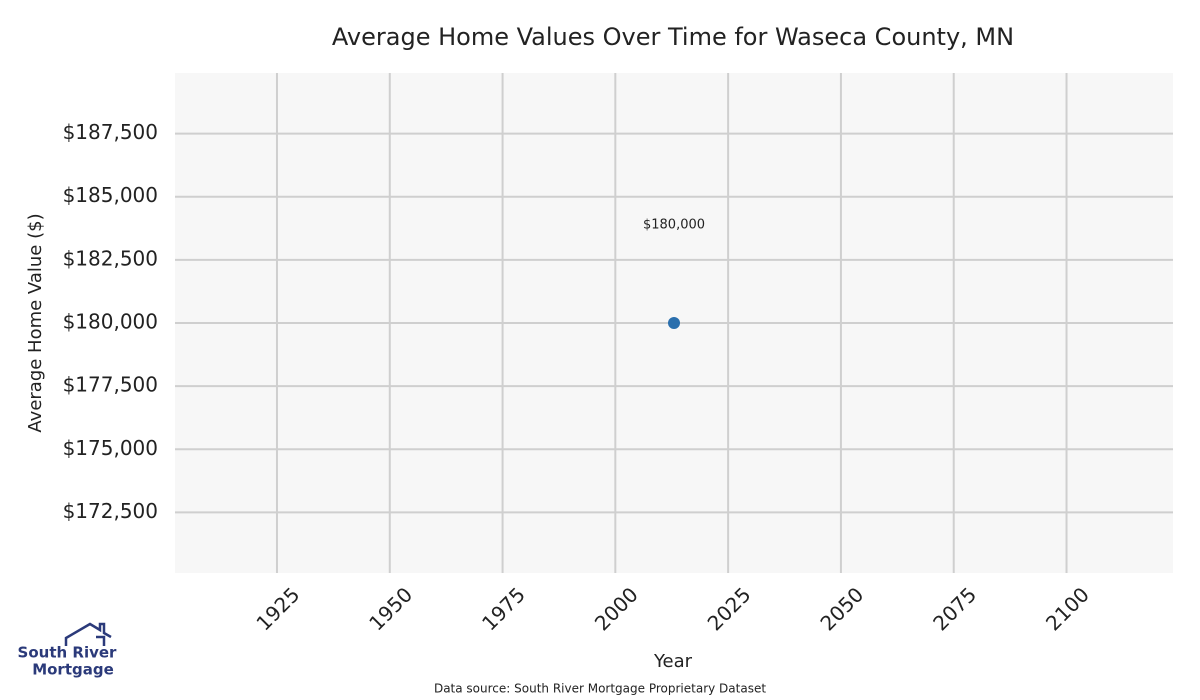  I want to click on x-tick-label: 2075, so click(954, 608).